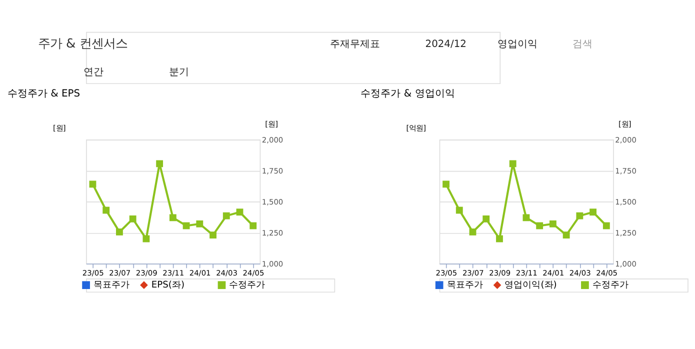 The width and height of the screenshot is (695, 349). Describe the element at coordinates (530, 285) in the screenshot. I see `legend-label: 영업이익(좌)` at that location.